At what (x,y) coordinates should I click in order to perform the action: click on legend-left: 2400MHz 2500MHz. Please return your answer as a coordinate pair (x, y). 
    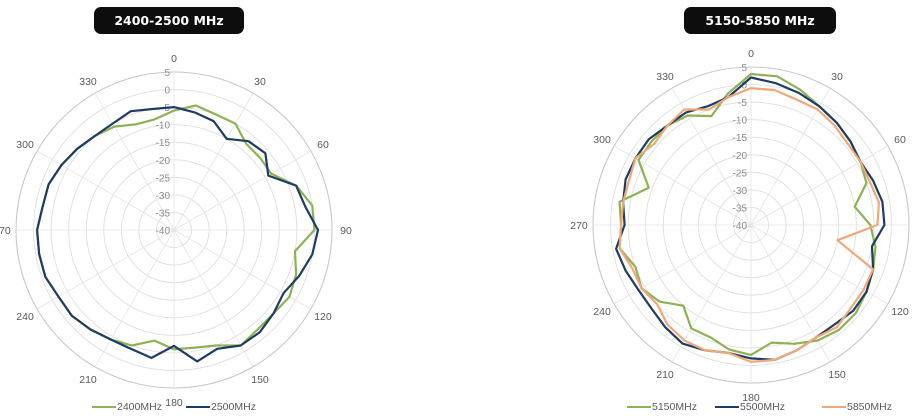
    Looking at the image, I should click on (174, 407).